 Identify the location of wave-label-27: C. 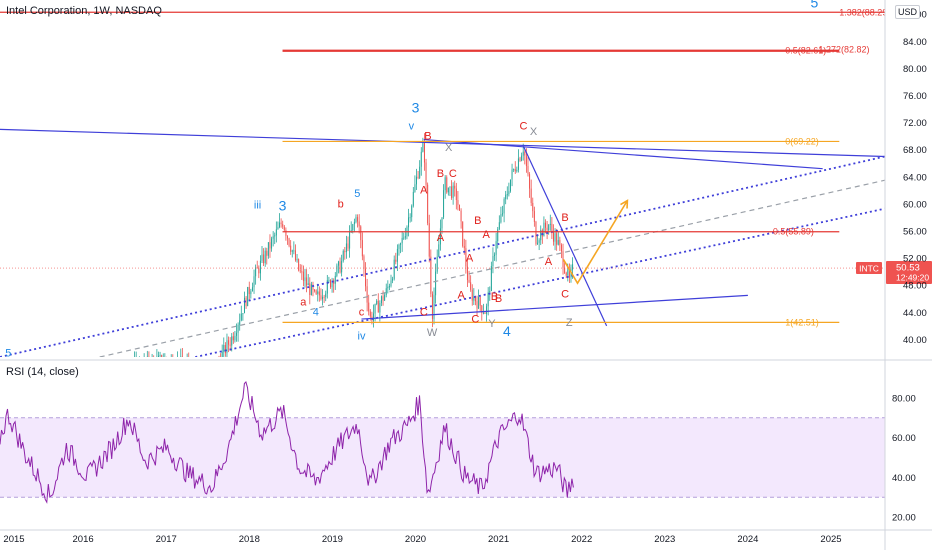
(524, 126).